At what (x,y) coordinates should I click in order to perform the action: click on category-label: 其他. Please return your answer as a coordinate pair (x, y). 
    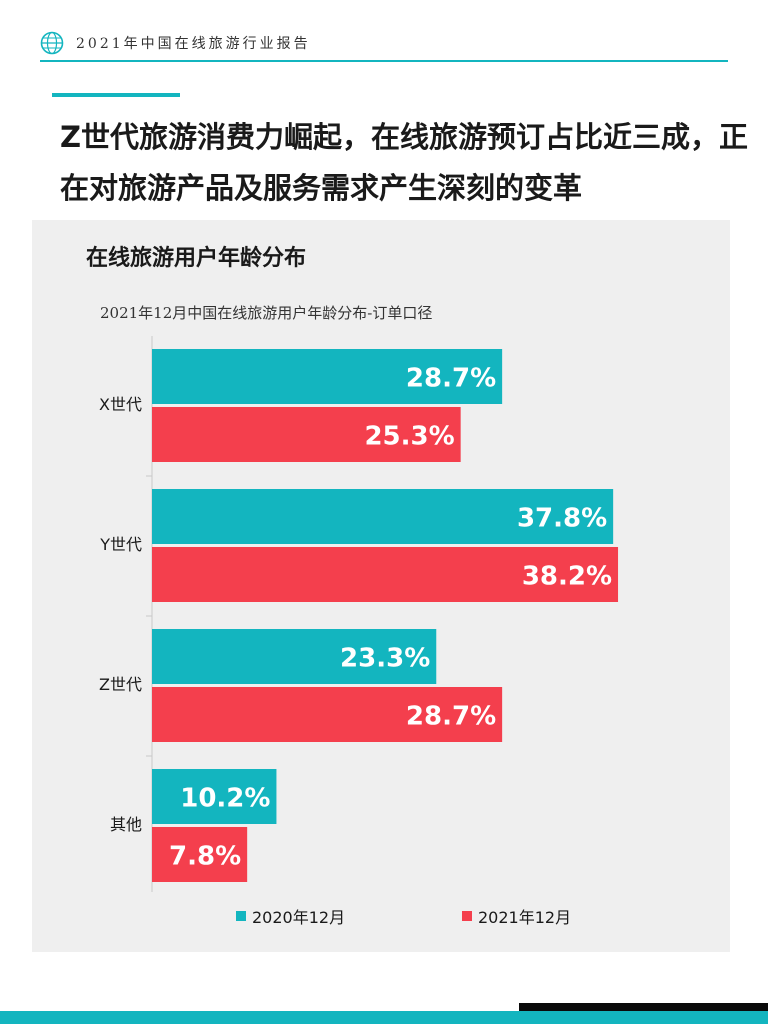
    Looking at the image, I should click on (126, 824).